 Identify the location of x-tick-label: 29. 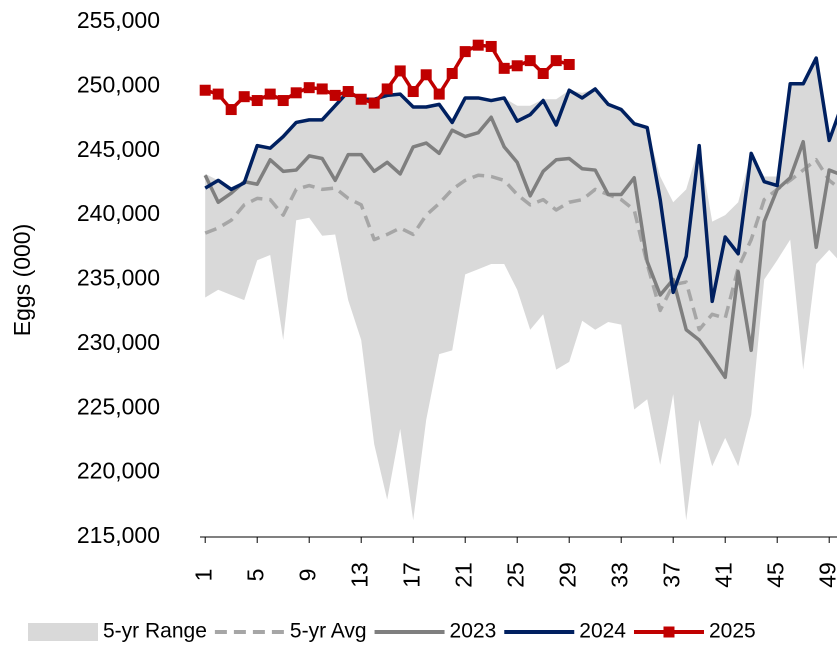
(567, 575).